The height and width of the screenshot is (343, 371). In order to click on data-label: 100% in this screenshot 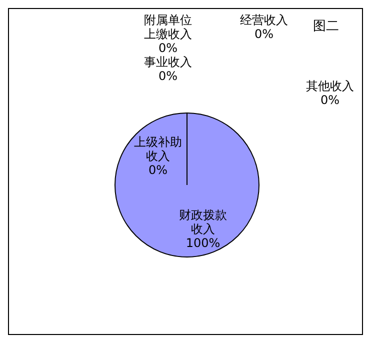, I will do `click(203, 243)`.